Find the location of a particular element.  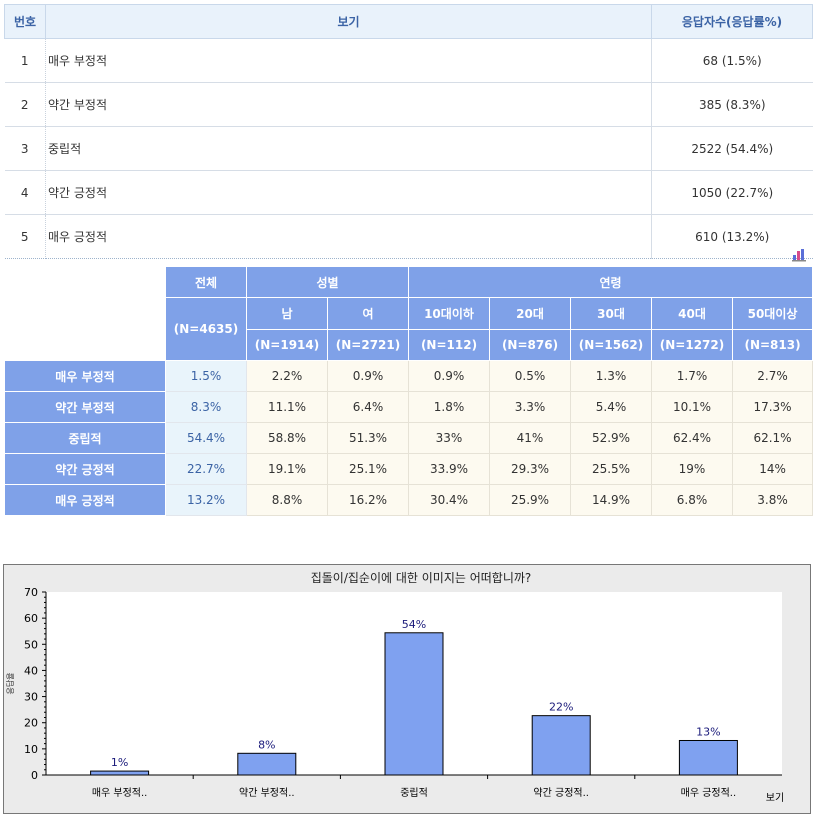

crosstab-cell: 30.4% is located at coordinates (449, 500).